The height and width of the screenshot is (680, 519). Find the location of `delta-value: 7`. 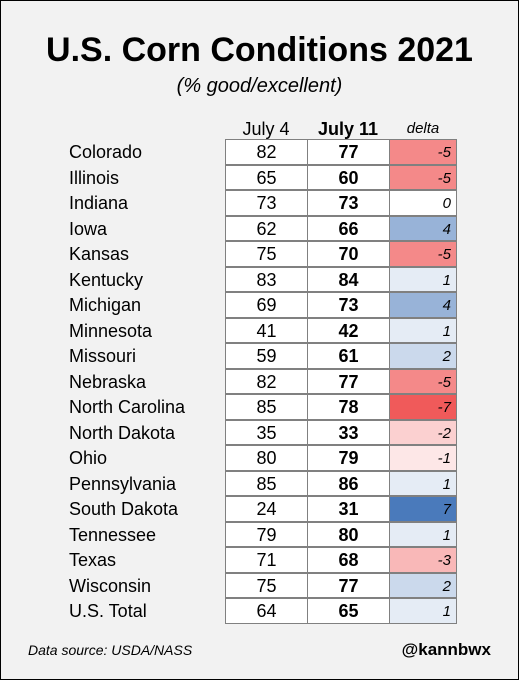

delta-value: 7 is located at coordinates (423, 509).